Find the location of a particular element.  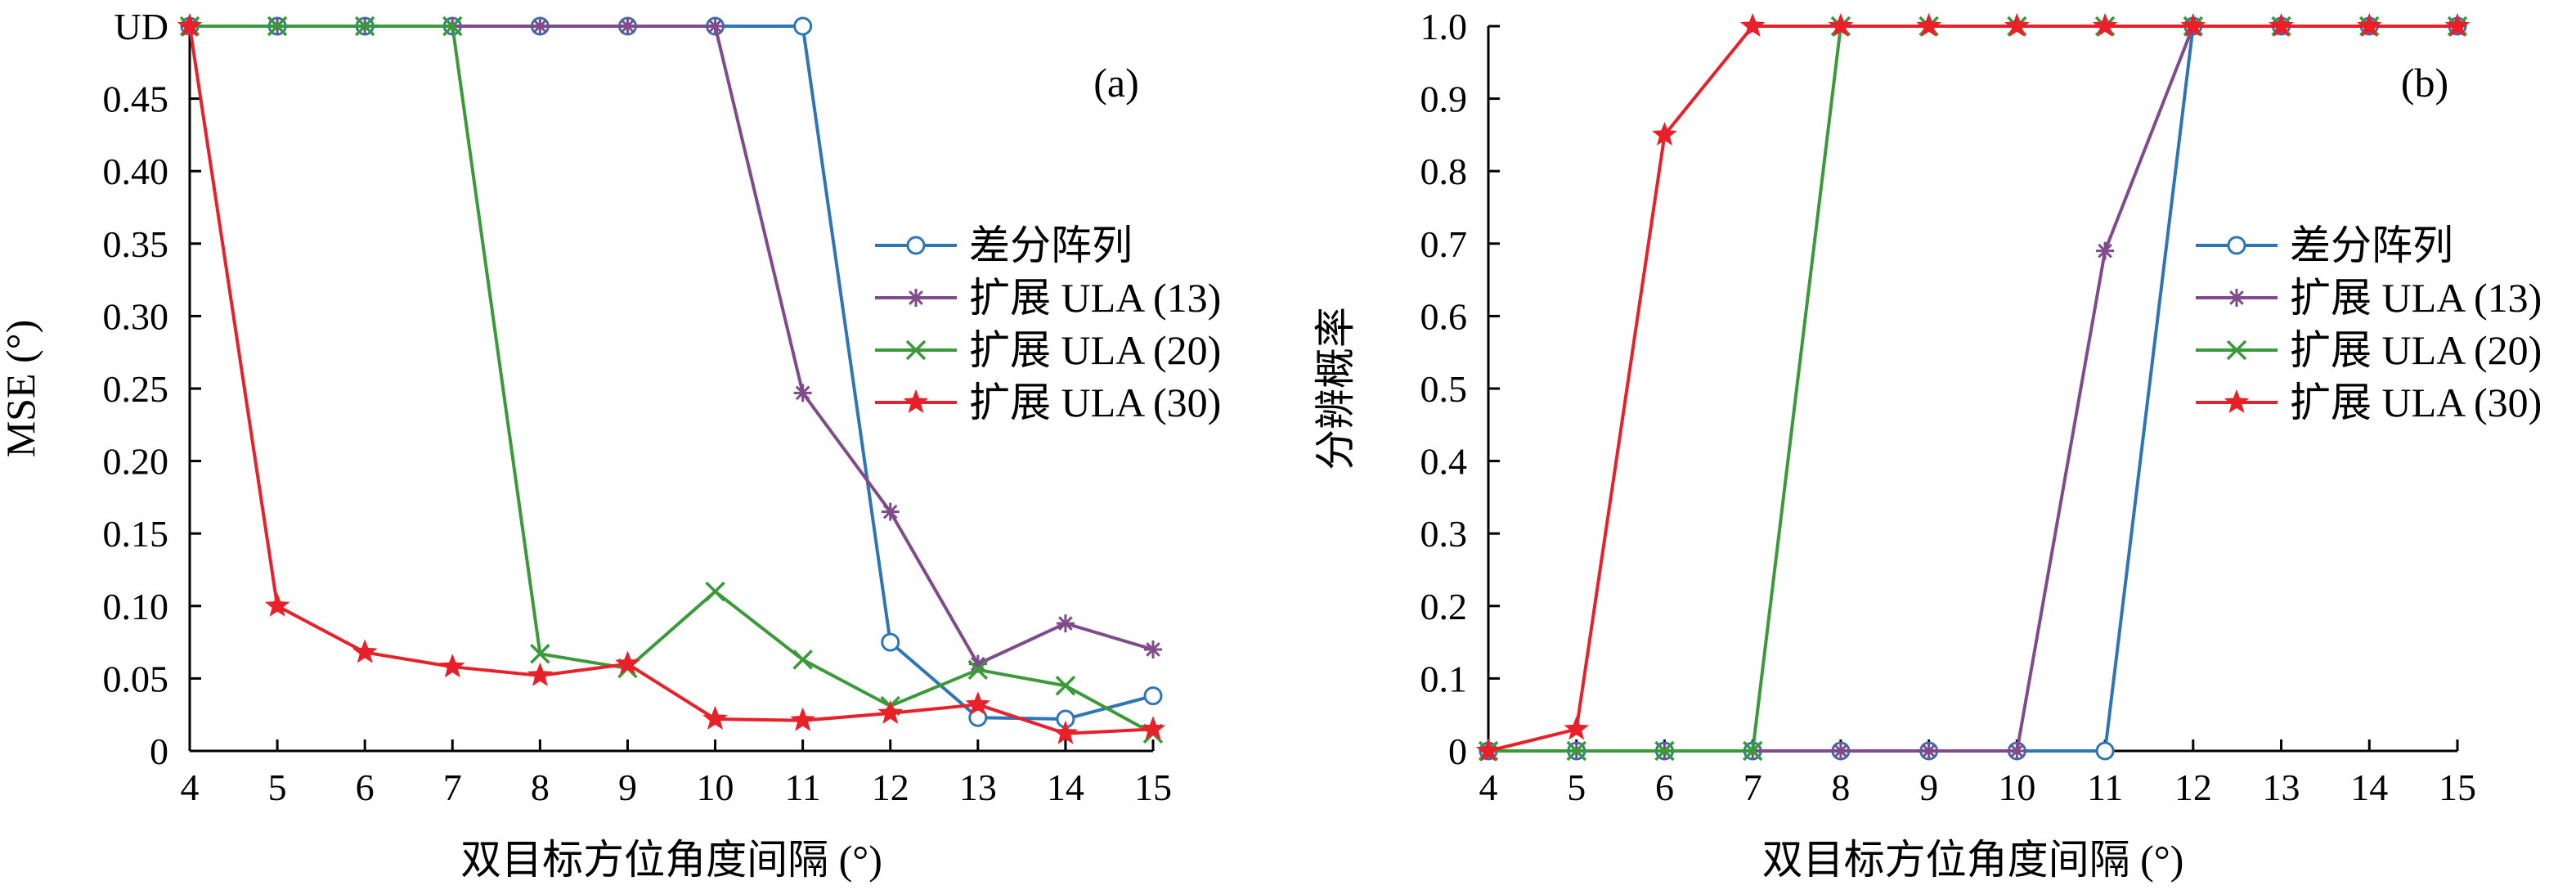

legend-item: 差分阵列 is located at coordinates (1004, 245).